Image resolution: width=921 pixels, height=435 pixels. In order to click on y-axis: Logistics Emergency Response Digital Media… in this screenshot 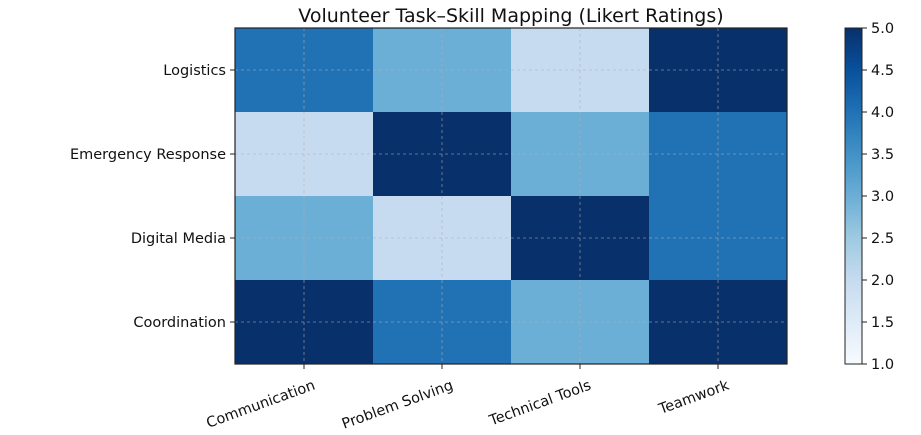, I will do `click(152, 197)`.